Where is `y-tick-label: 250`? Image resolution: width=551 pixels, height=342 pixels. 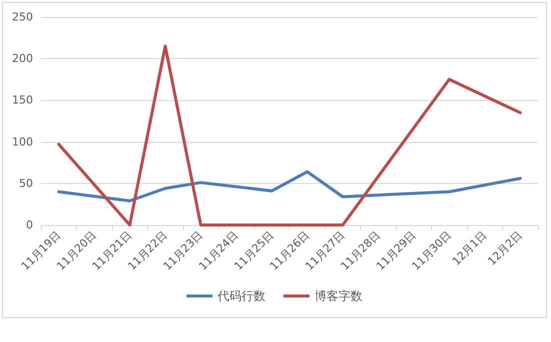
y-tick-label: 250 is located at coordinates (22, 17).